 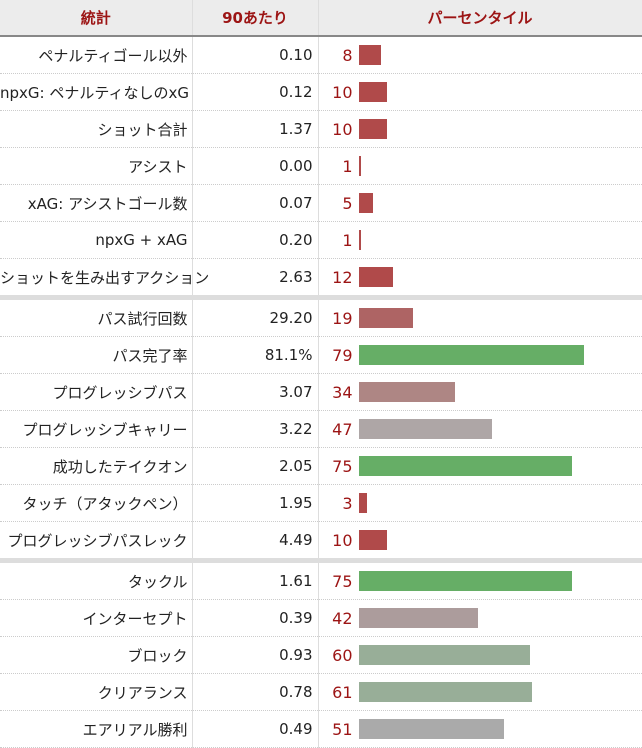 What do you see at coordinates (255, 55) in the screenshot?
I see `per90-value: 0.10` at bounding box center [255, 55].